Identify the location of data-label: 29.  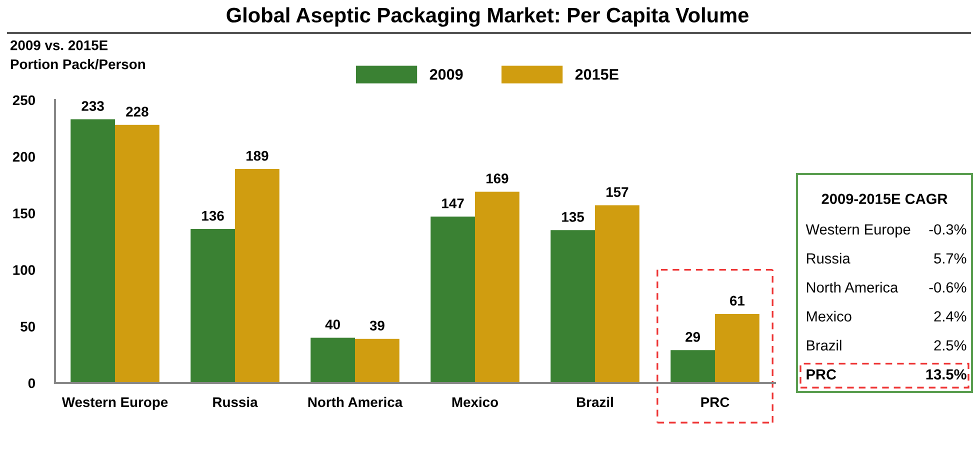
(693, 337).